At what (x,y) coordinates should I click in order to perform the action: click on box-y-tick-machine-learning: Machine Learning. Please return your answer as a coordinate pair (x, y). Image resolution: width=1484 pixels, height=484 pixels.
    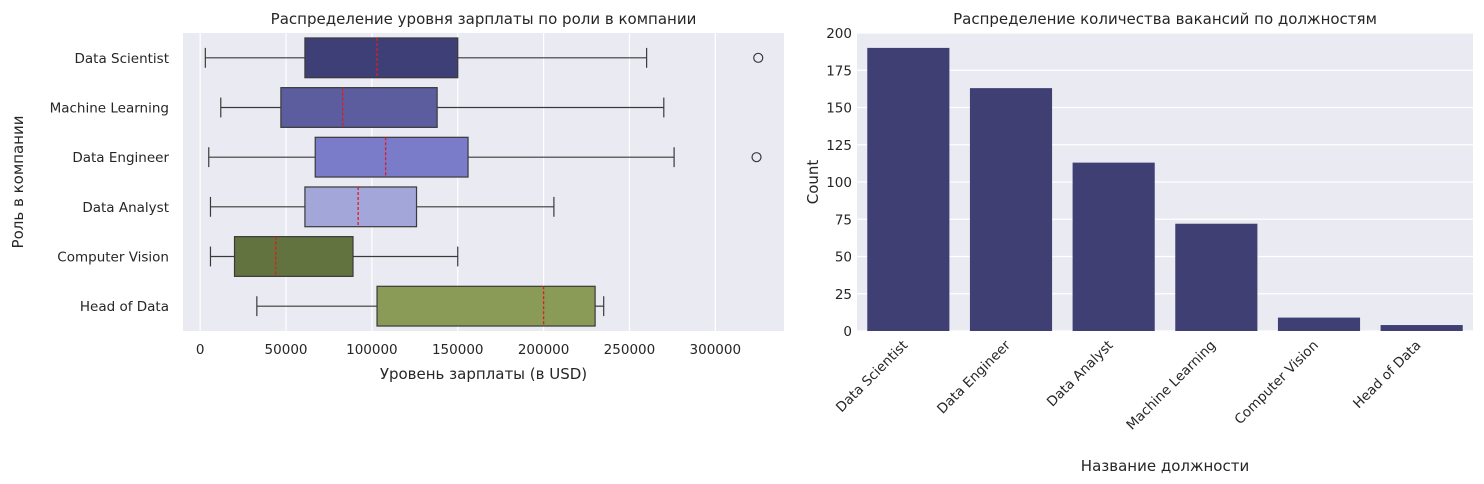
    Looking at the image, I should click on (109, 109).